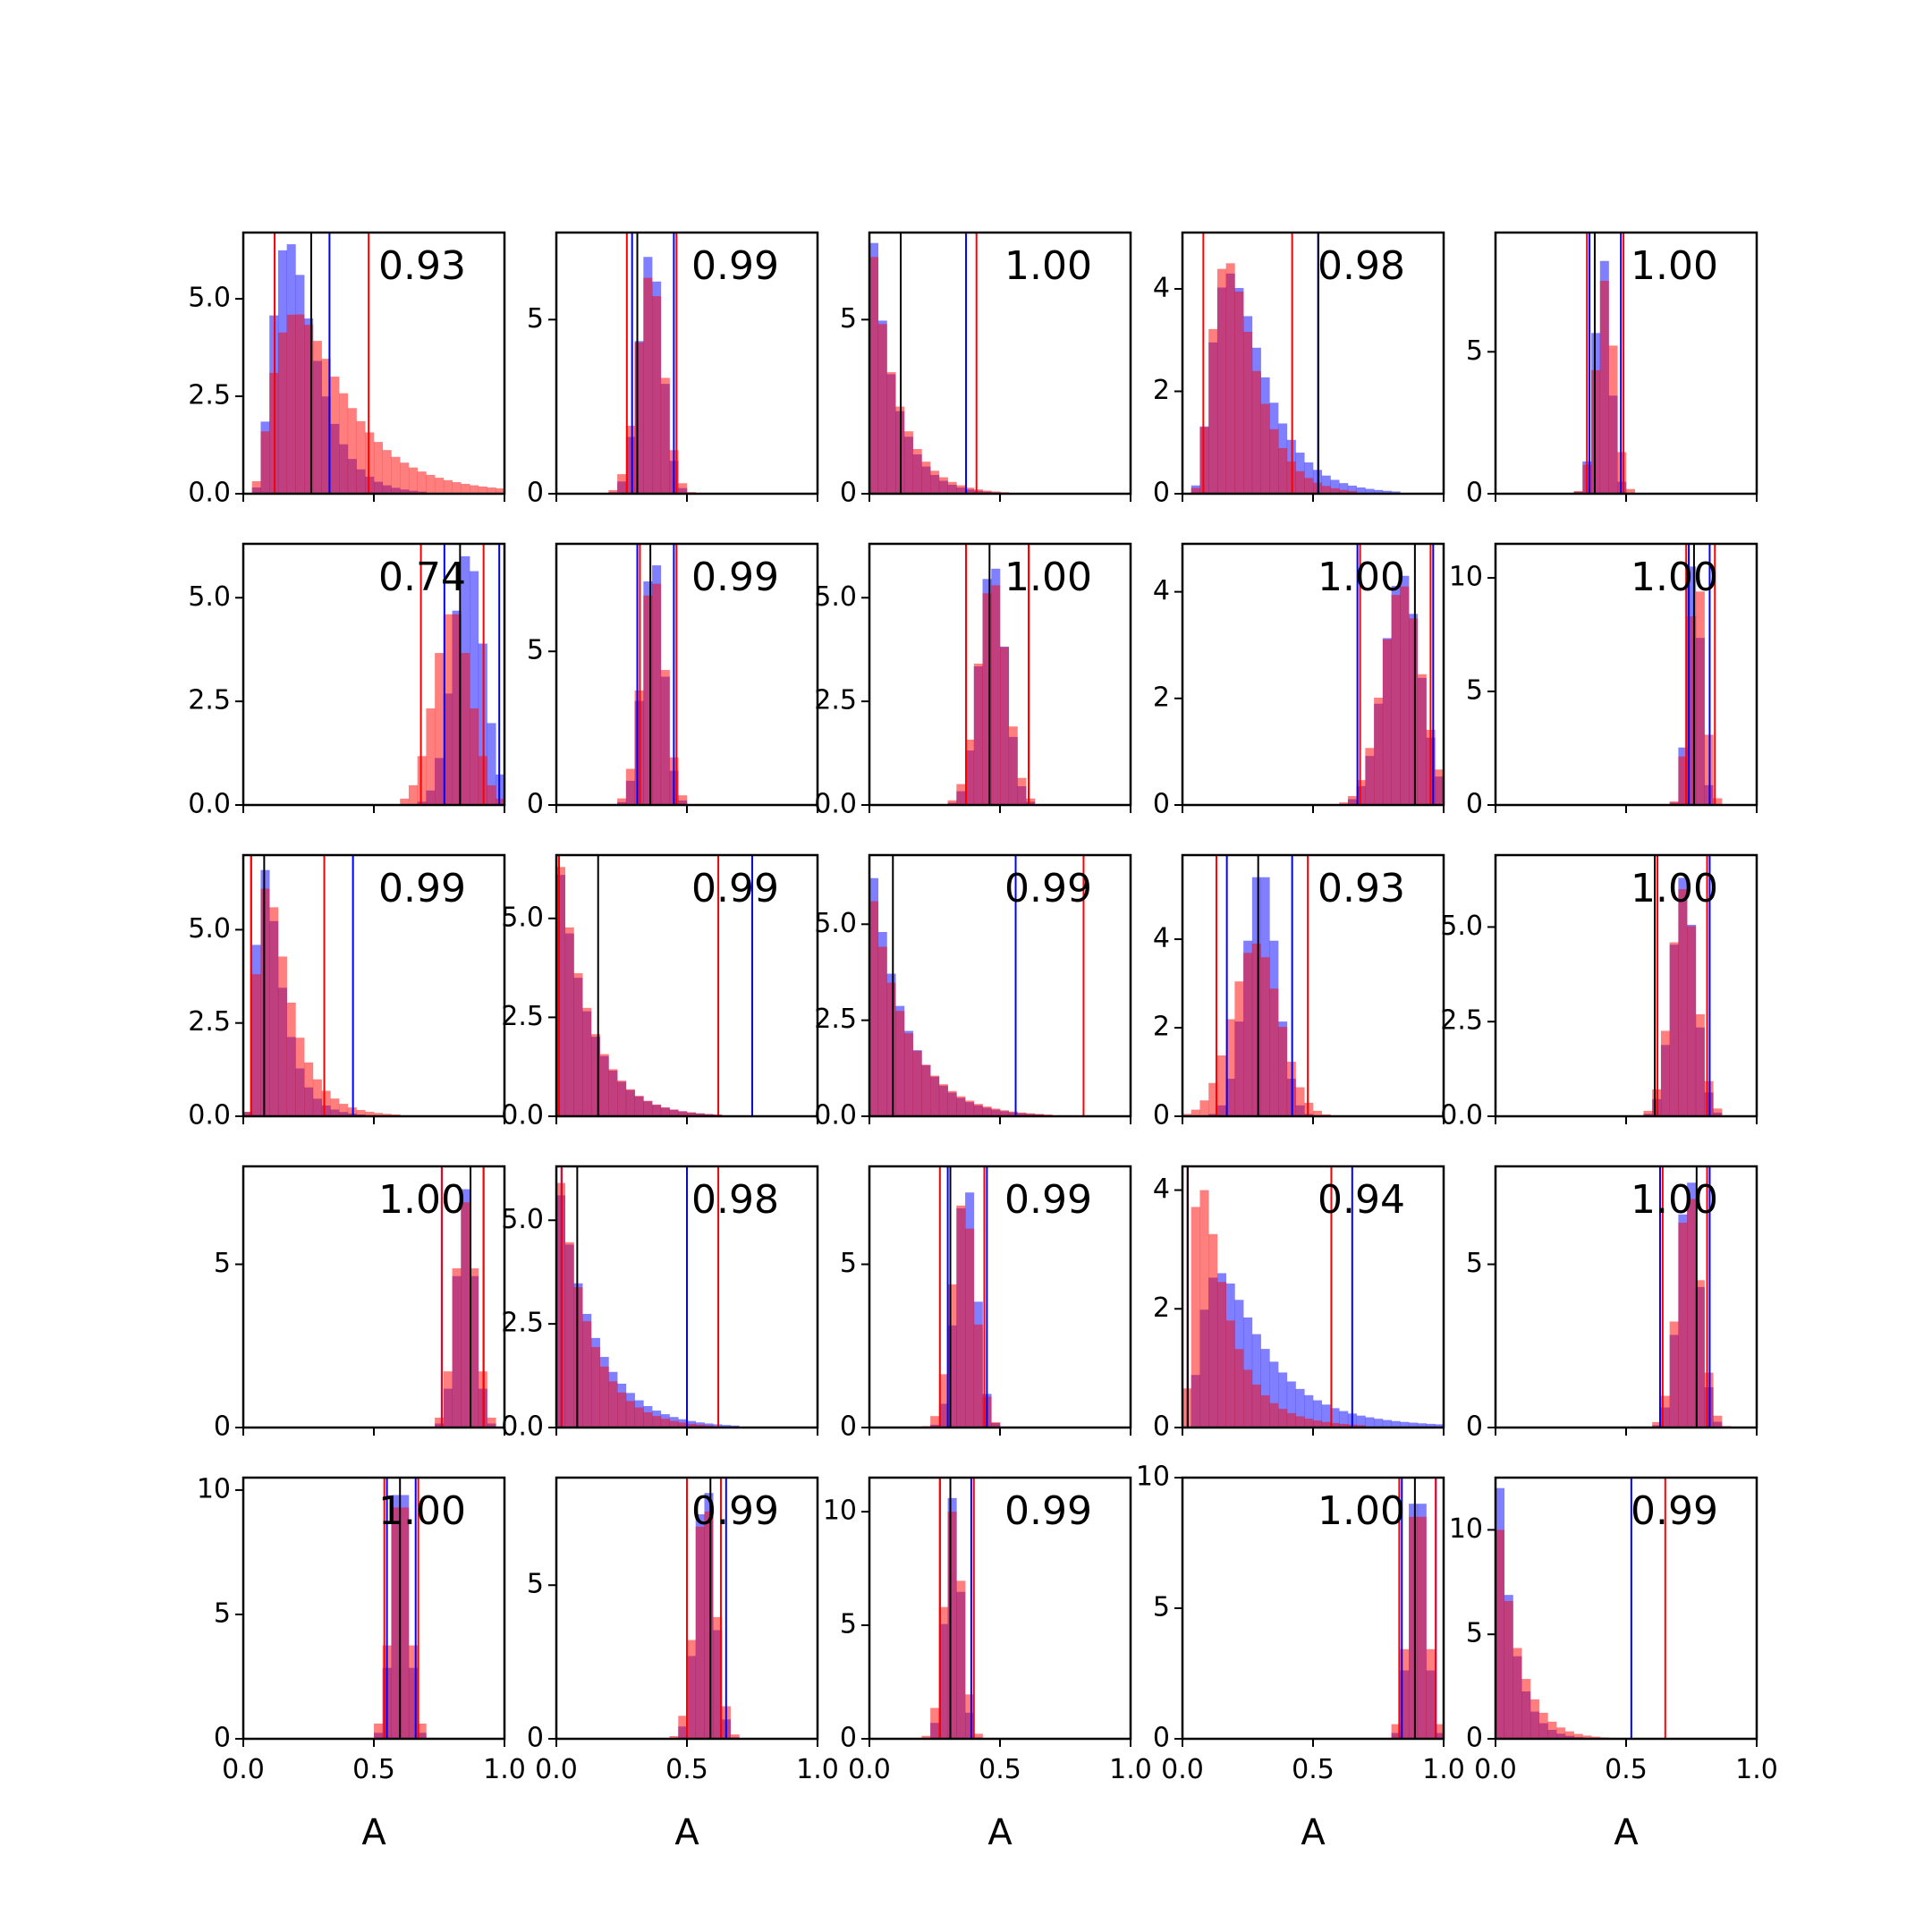 The width and height of the screenshot is (1932, 1932). Describe the element at coordinates (1613, 1664) in the screenshot. I see `panel-5-5: 0 5 10 0.0 0.5 1.0 A 0.99` at that location.